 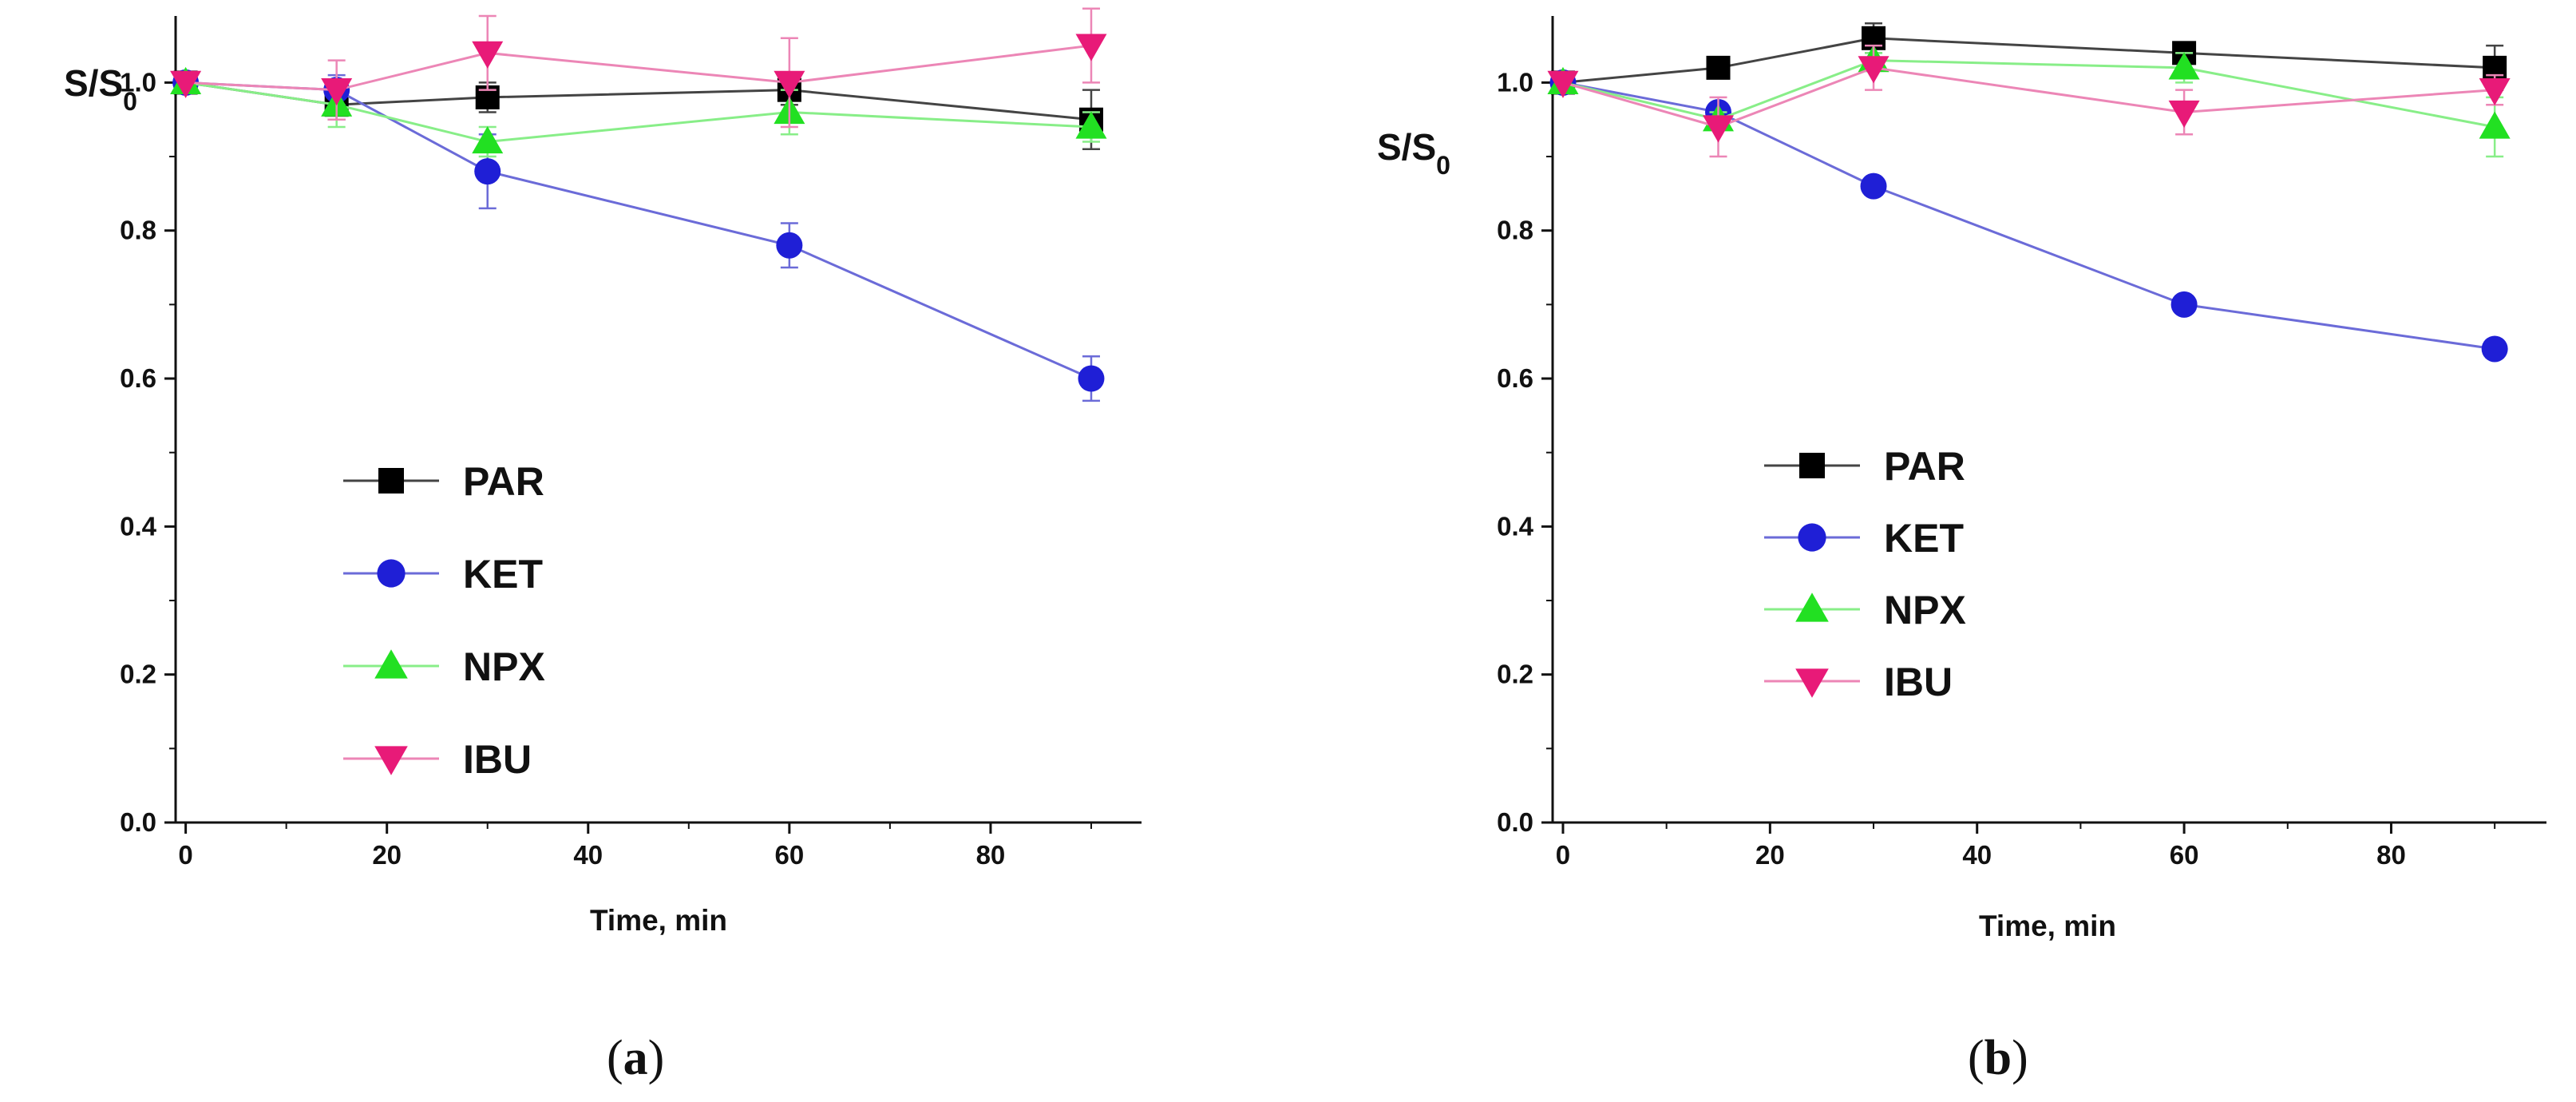 What do you see at coordinates (638, 235) in the screenshot?
I see `series-ket` at bounding box center [638, 235].